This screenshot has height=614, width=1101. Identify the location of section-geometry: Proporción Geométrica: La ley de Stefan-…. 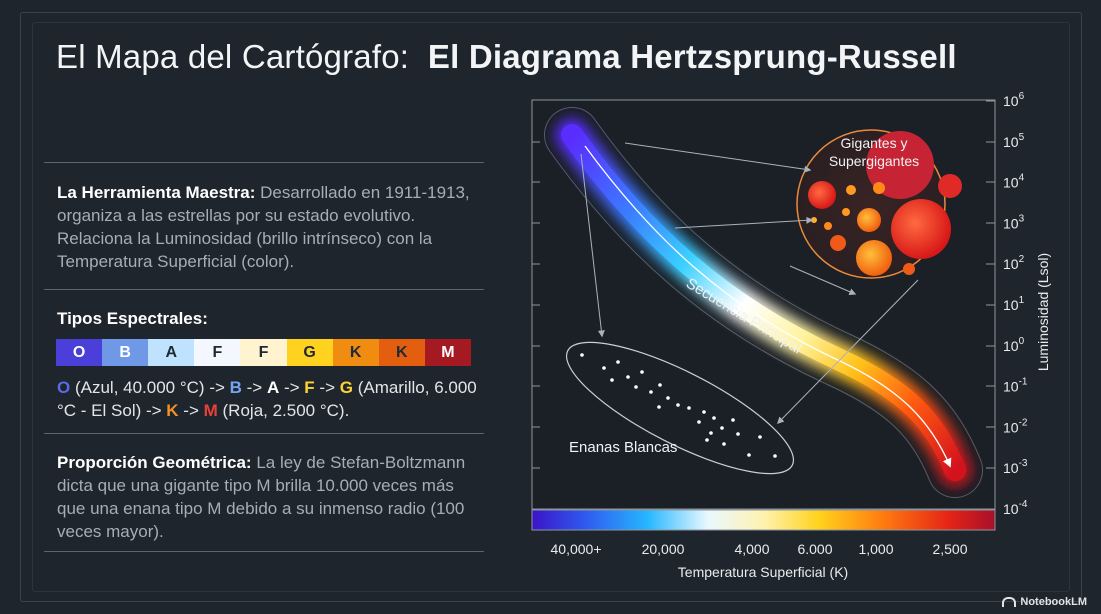
(269, 497).